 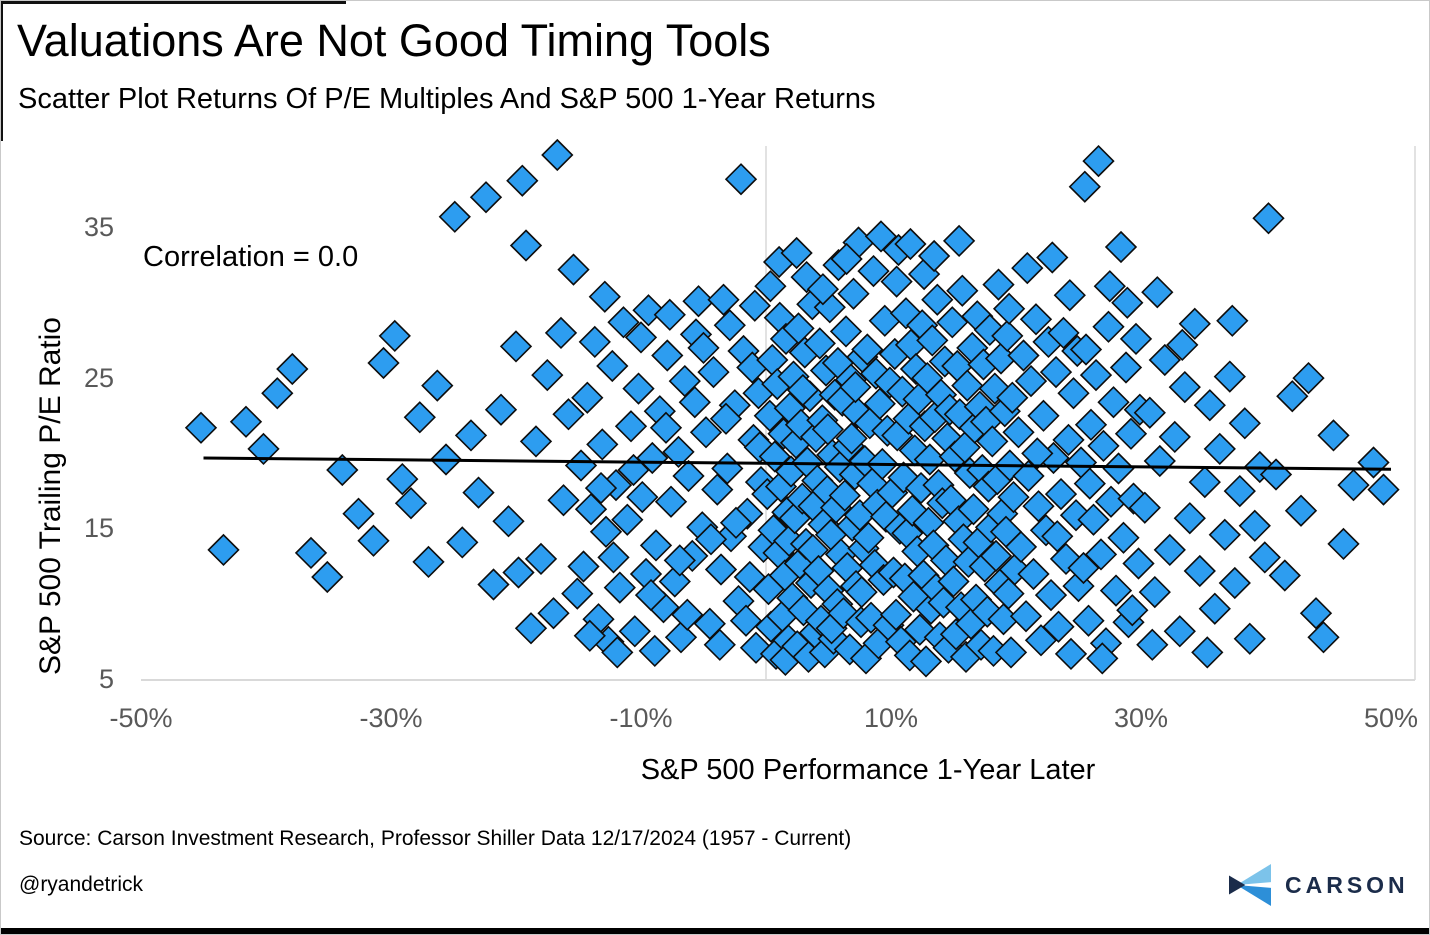 What do you see at coordinates (1391, 718) in the screenshot?
I see `x-tick-50: 50%` at bounding box center [1391, 718].